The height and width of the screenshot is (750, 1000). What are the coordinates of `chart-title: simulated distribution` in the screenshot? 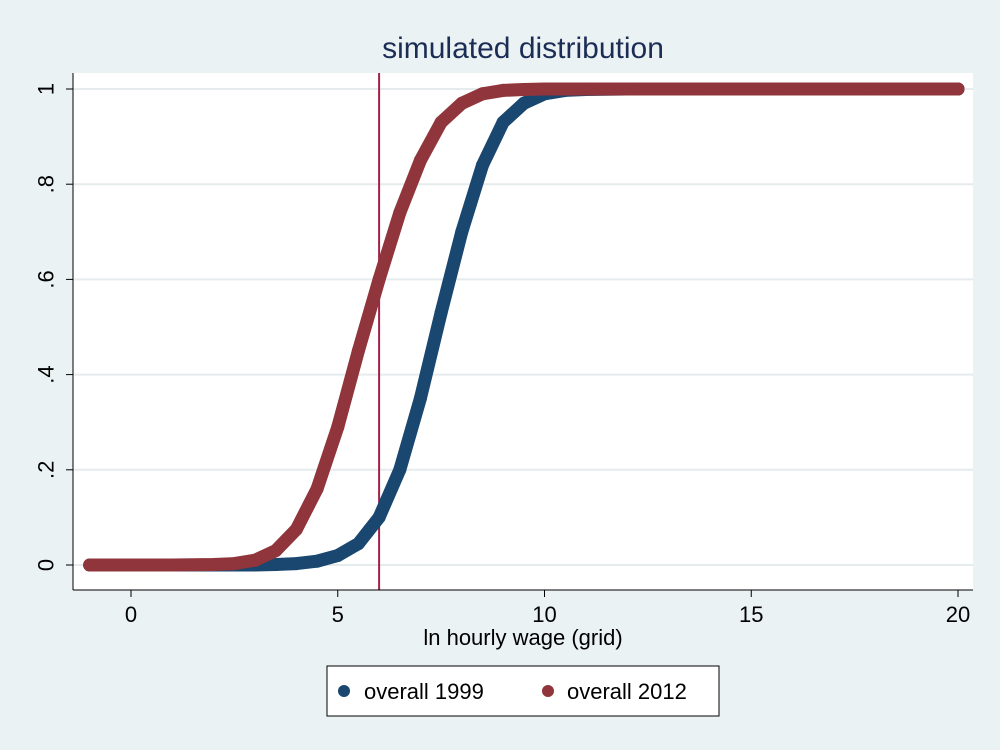 It's located at (523, 48).